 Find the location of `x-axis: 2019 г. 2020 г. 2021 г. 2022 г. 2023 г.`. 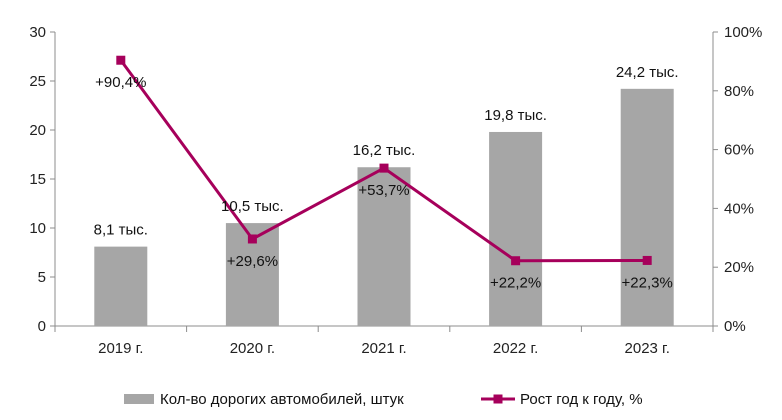

x-axis: 2019 г. 2020 г. 2021 г. 2022 г. 2023 г. is located at coordinates (384, 341).